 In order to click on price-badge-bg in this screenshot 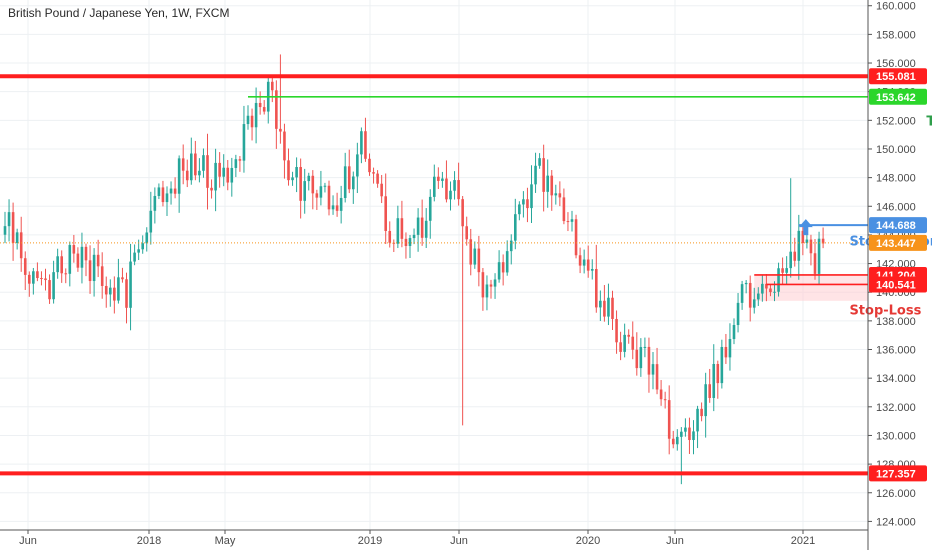, I will do `click(898, 473)`.